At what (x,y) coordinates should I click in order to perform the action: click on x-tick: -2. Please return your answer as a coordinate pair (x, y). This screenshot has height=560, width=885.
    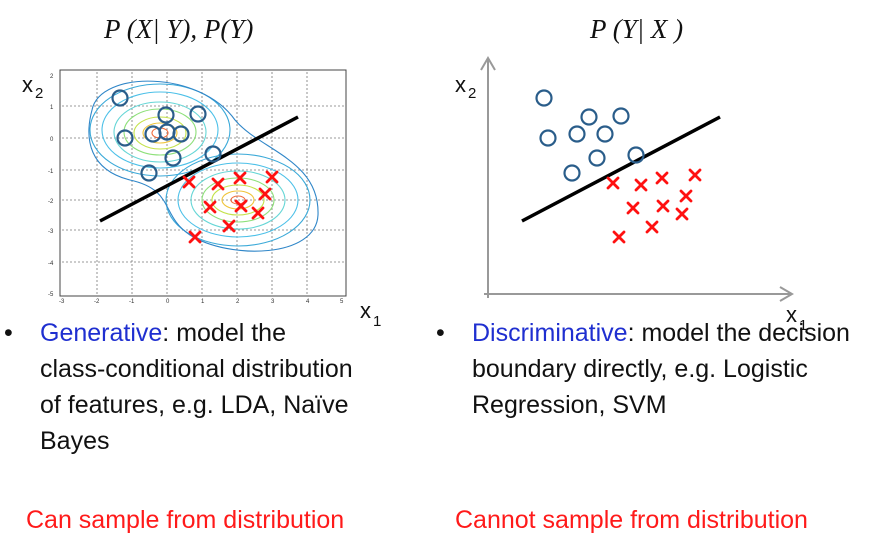
    Looking at the image, I should click on (97, 302).